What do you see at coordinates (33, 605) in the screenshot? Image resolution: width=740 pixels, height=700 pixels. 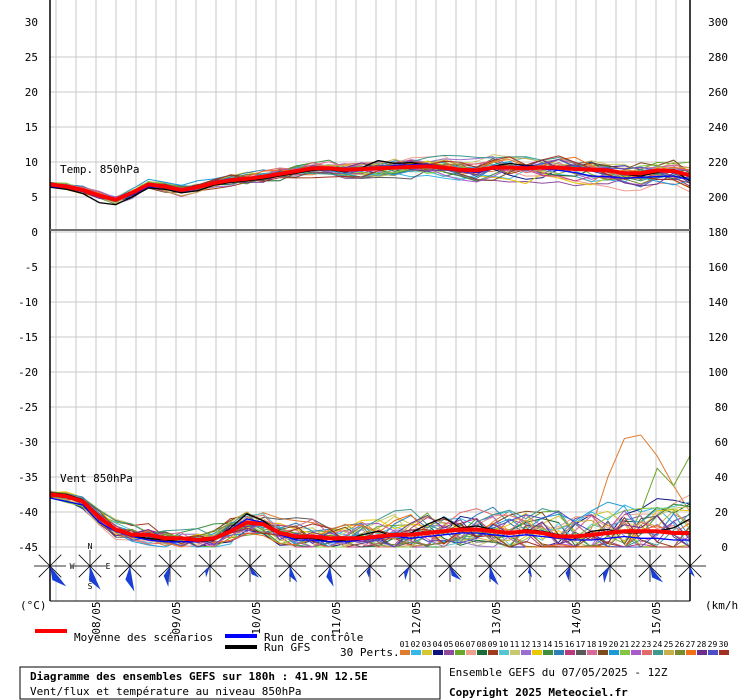 I see `left-unit: (°C)` at bounding box center [33, 605].